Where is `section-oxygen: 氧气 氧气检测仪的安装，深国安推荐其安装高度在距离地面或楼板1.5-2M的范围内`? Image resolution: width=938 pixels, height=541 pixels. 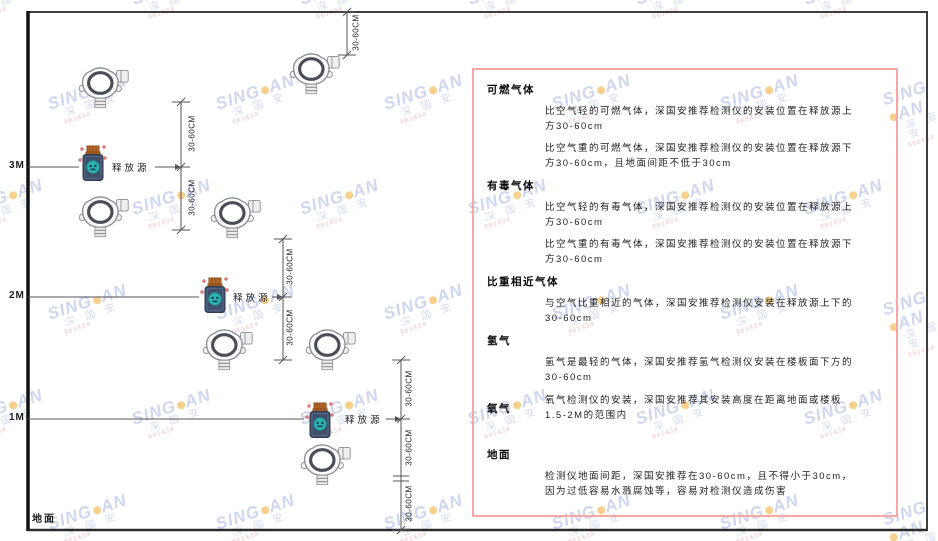 section-oxygen: 氧气 氧气检测仪的安装，深国安推荐其安装高度在距离地面或楼板1.5-2M的范围内 is located at coordinates (685, 408).